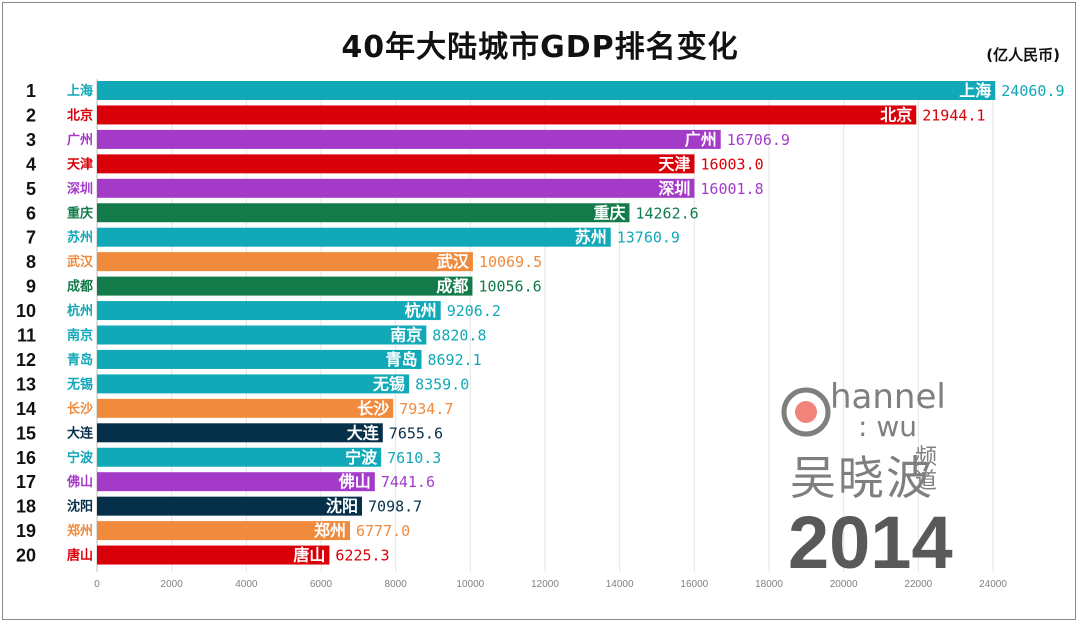 The width and height of the screenshot is (1080, 624). Describe the element at coordinates (26, 360) in the screenshot. I see `rank-label: 12` at that location.